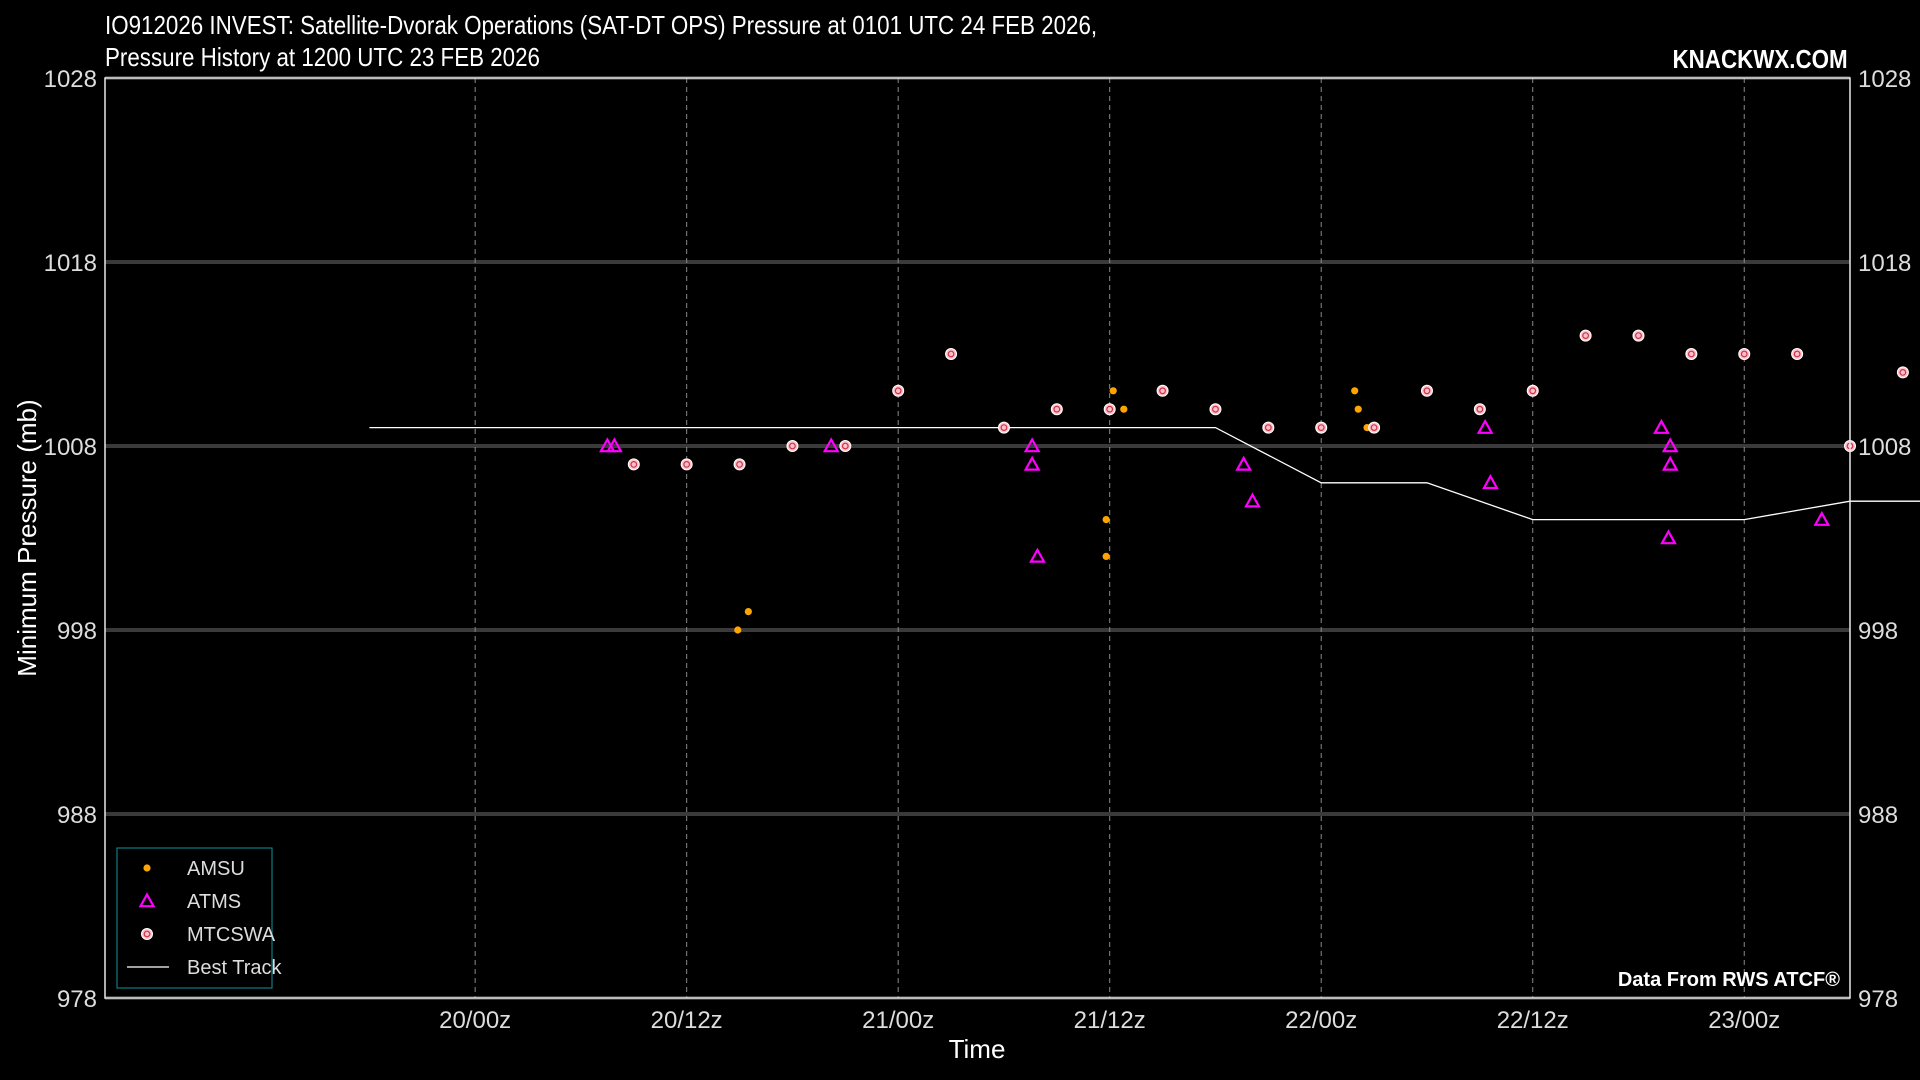  Describe the element at coordinates (216, 869) in the screenshot. I see `legend-label: AMSU` at that location.